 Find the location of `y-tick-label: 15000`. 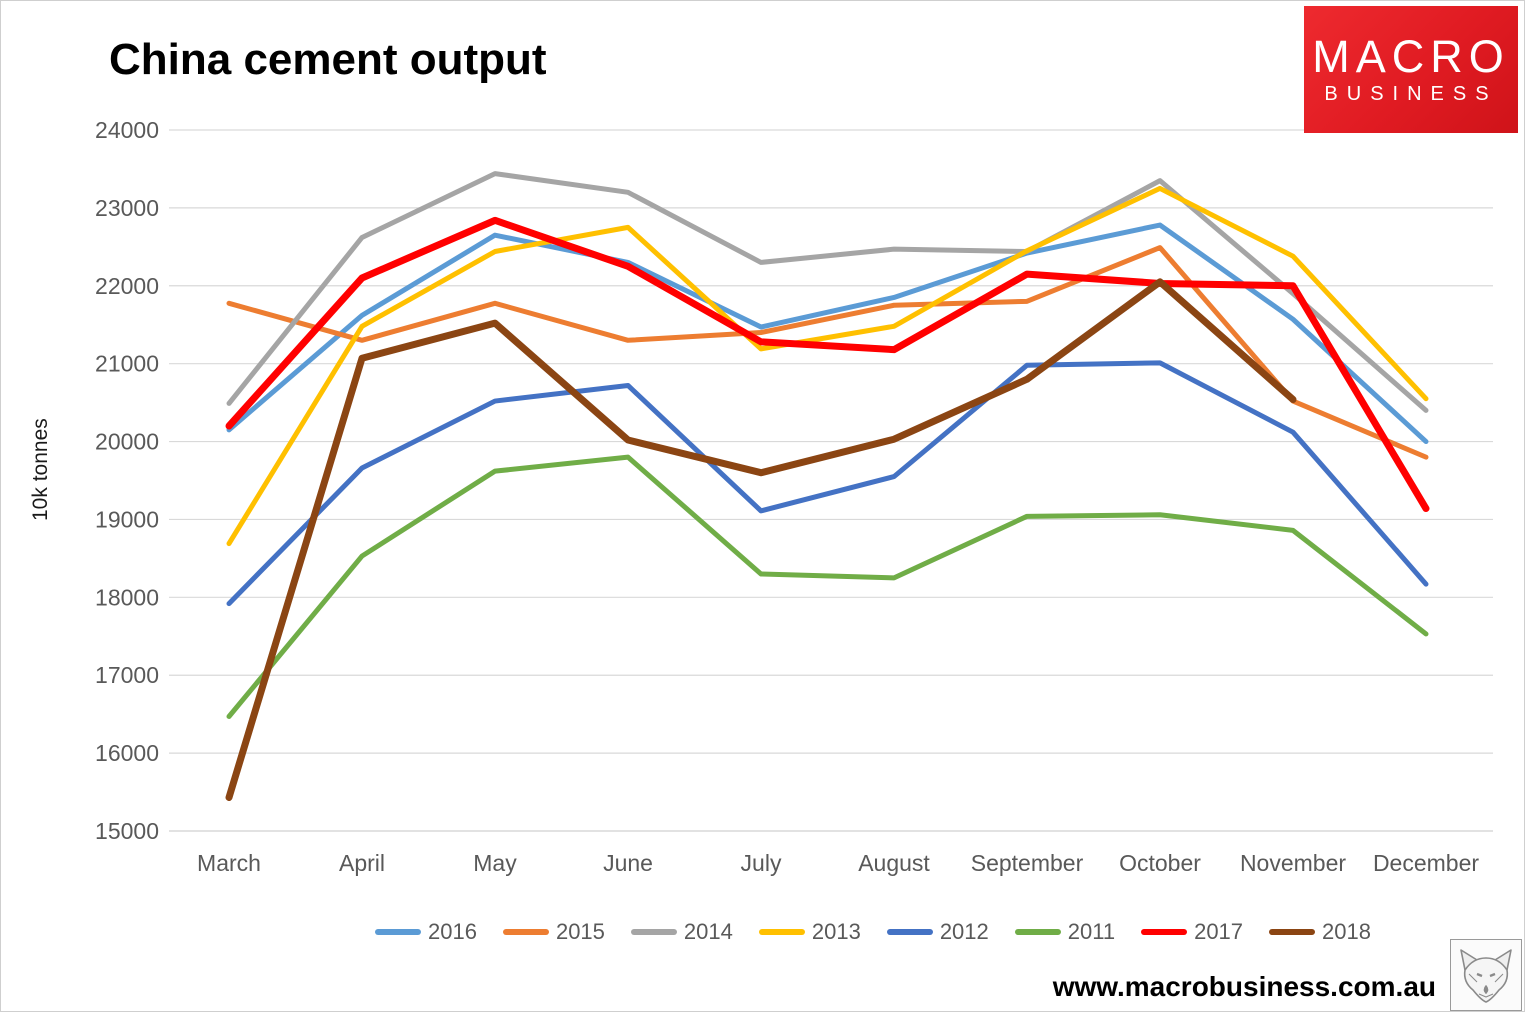

y-tick-label: 15000 is located at coordinates (127, 831).